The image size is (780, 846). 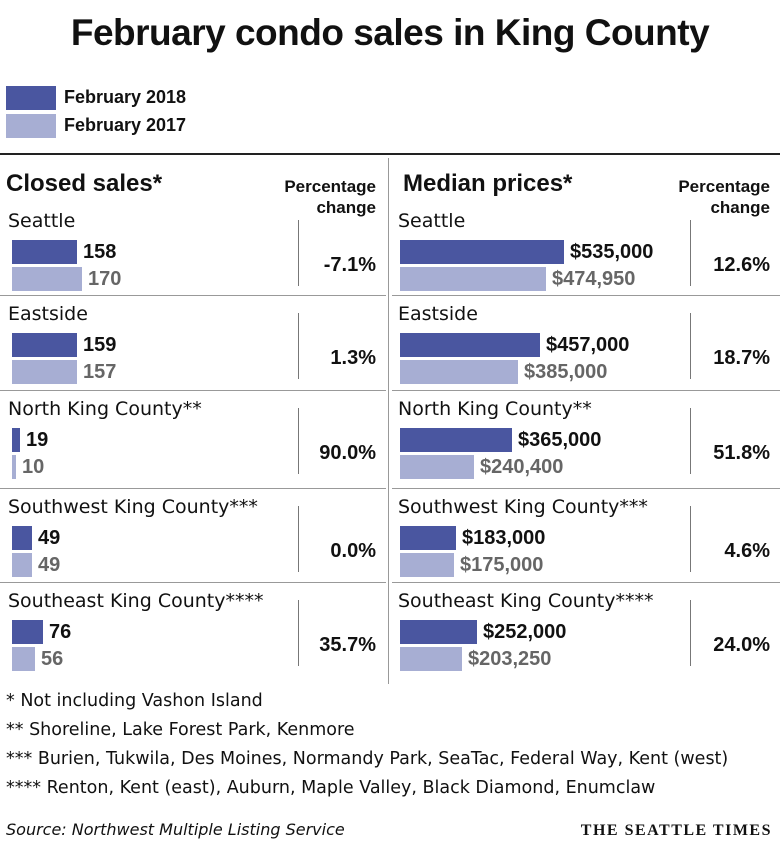 What do you see at coordinates (100, 372) in the screenshot?
I see `closed-sales-value-eastside-2017: 157` at bounding box center [100, 372].